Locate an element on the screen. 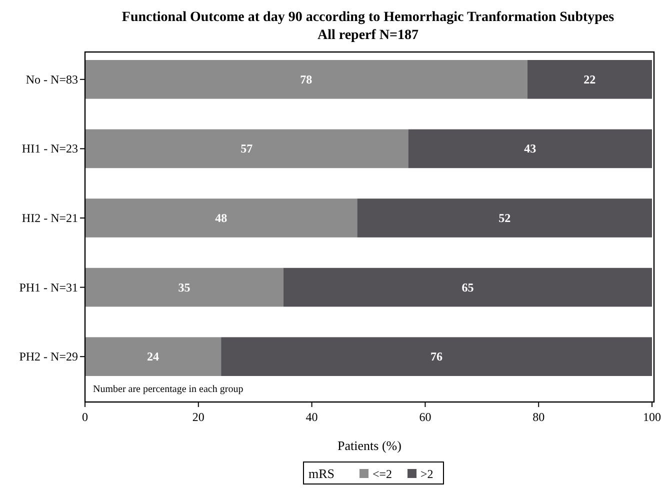  x-tick-label: 80 is located at coordinates (538, 417).